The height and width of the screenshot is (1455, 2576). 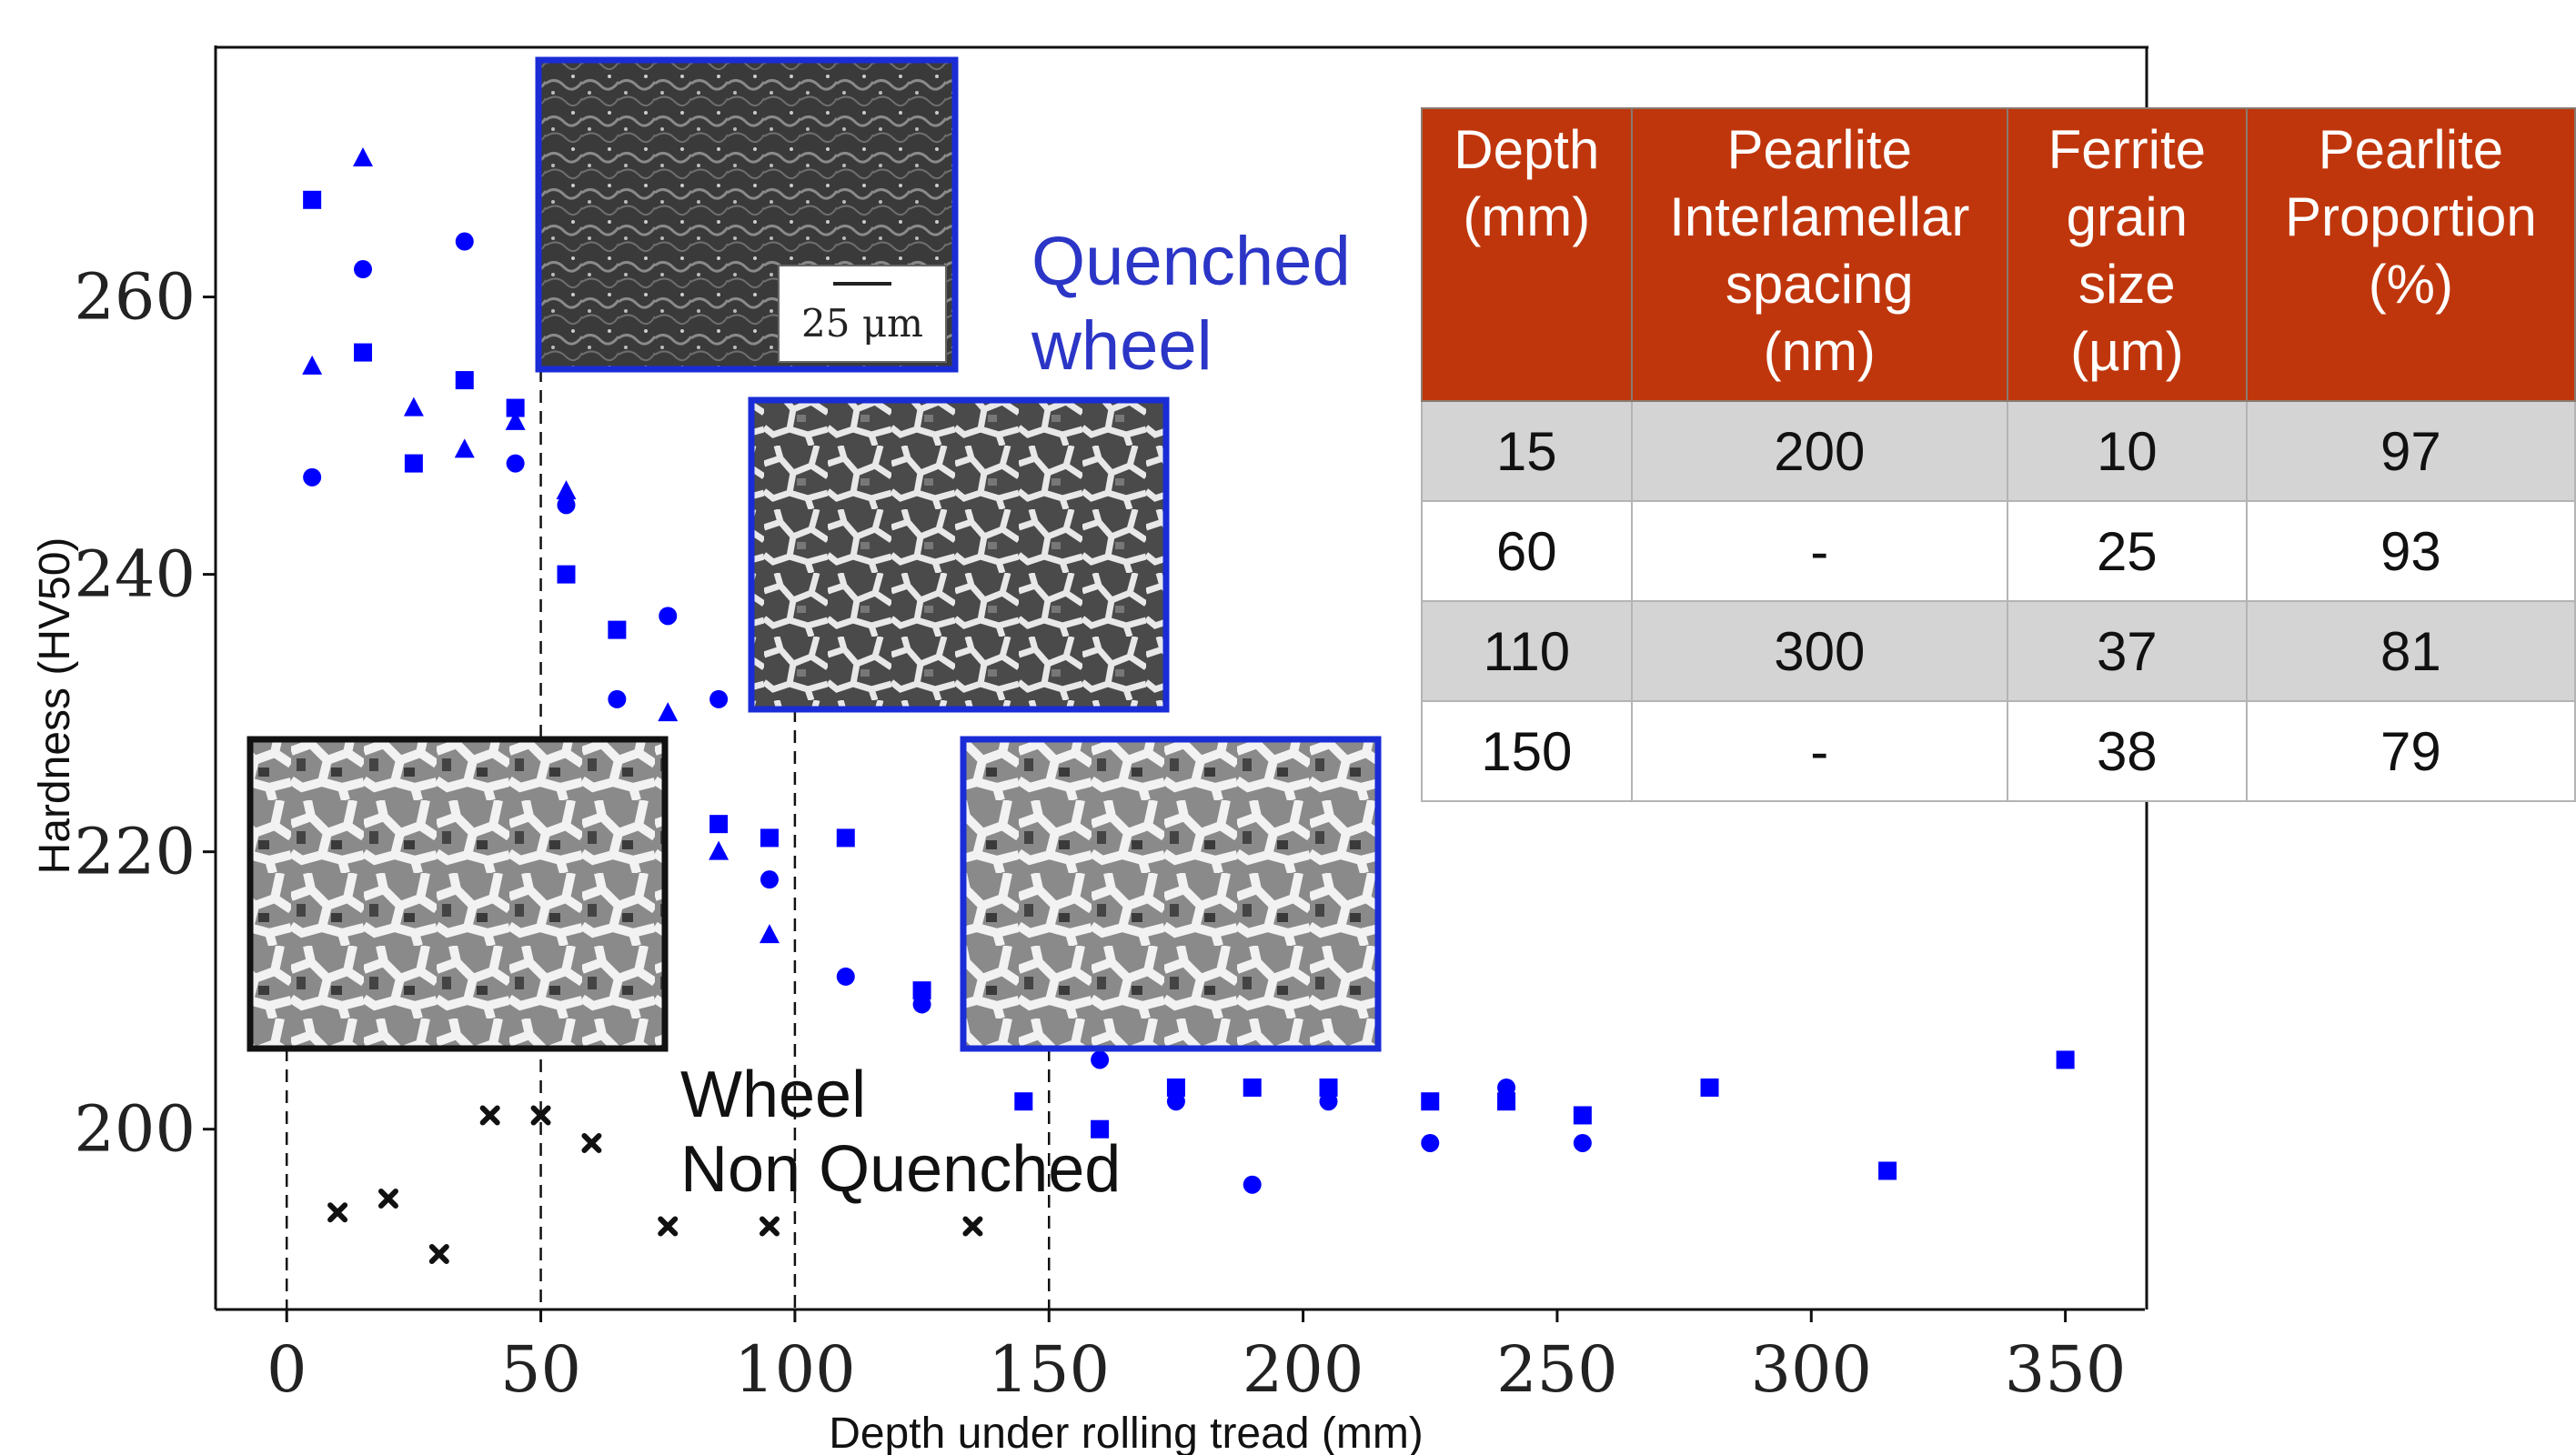 I want to click on x-tick-label: 200, so click(x=1303, y=1370).